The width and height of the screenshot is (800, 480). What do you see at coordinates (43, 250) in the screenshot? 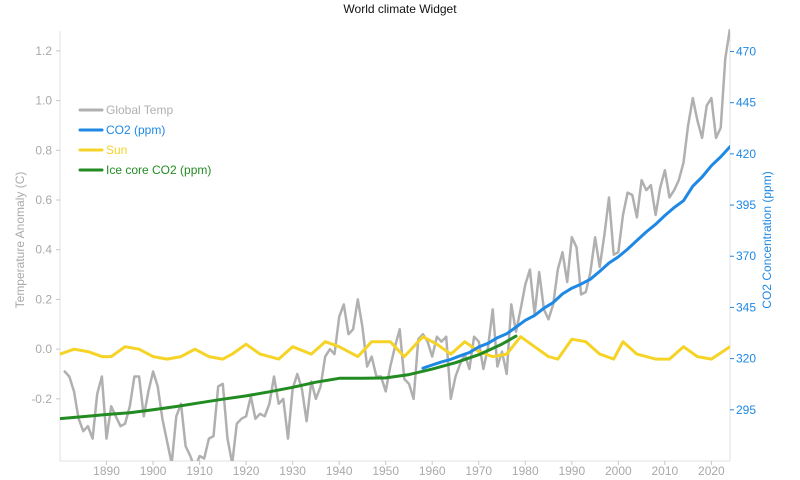
I see `left-tick-label: 0.4` at bounding box center [43, 250].